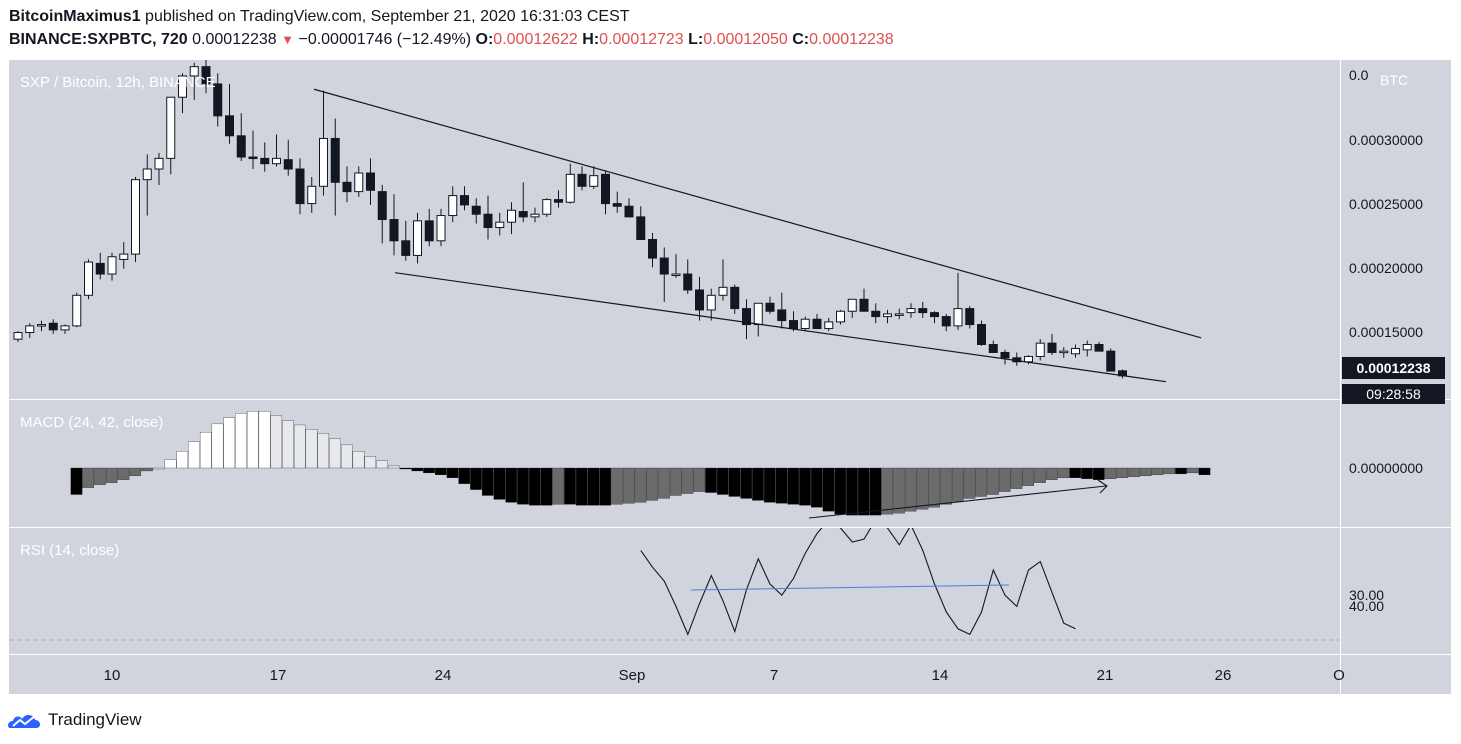  What do you see at coordinates (118, 82) in the screenshot?
I see `main-series-legend: SXP / Bitcoin, 12h, BINANCE` at bounding box center [118, 82].